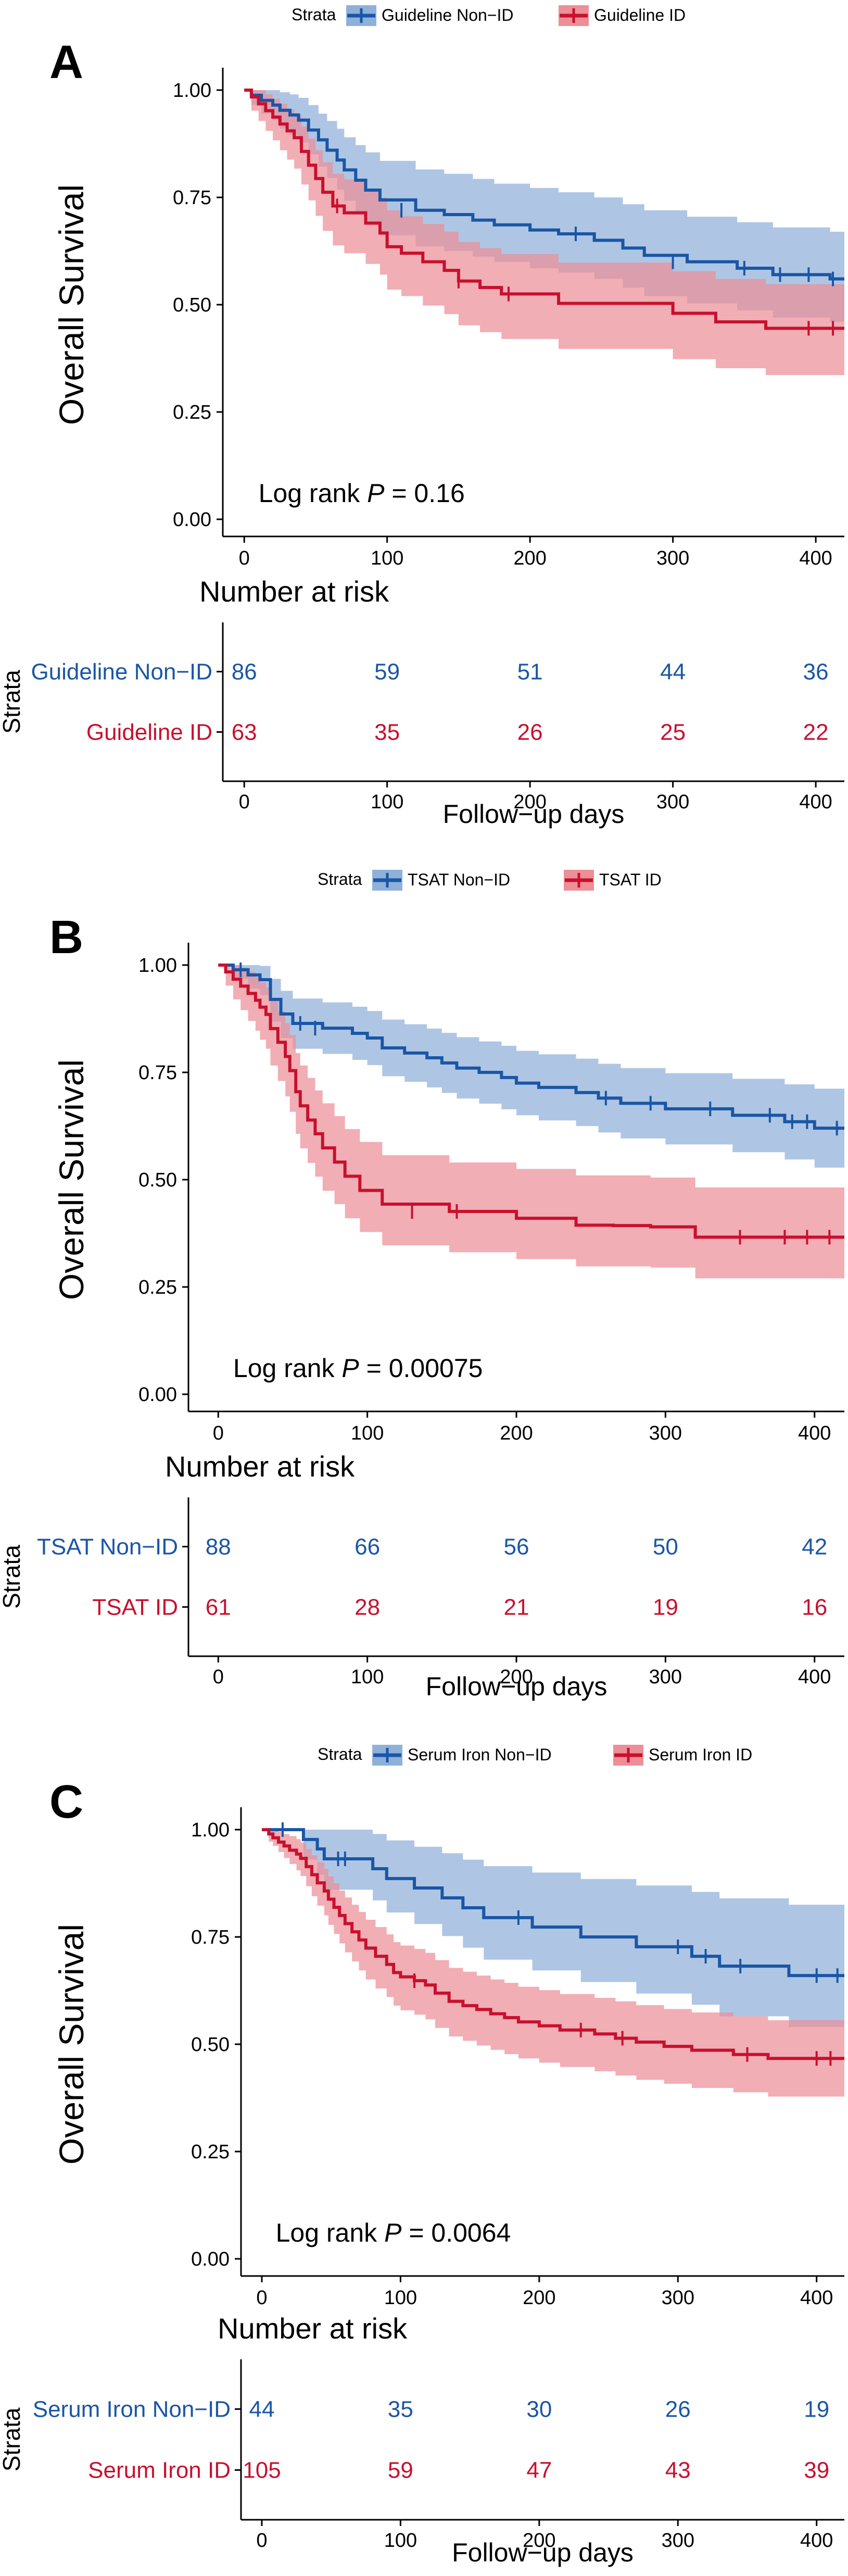  I want to click on risk-count: 39, so click(816, 2470).